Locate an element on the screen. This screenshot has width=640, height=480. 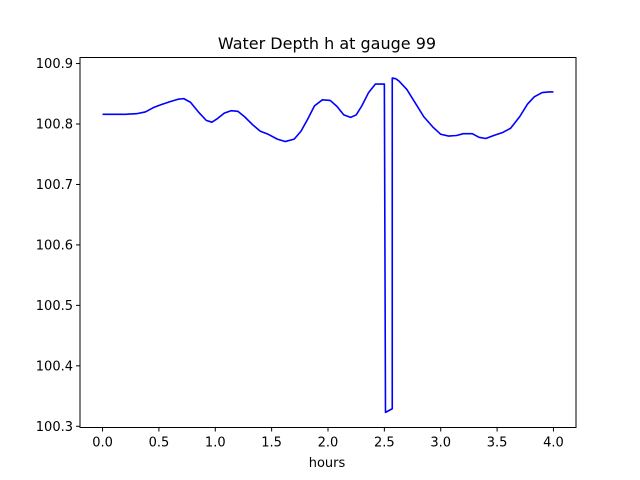
x-tick-label: 1.0 is located at coordinates (215, 443).